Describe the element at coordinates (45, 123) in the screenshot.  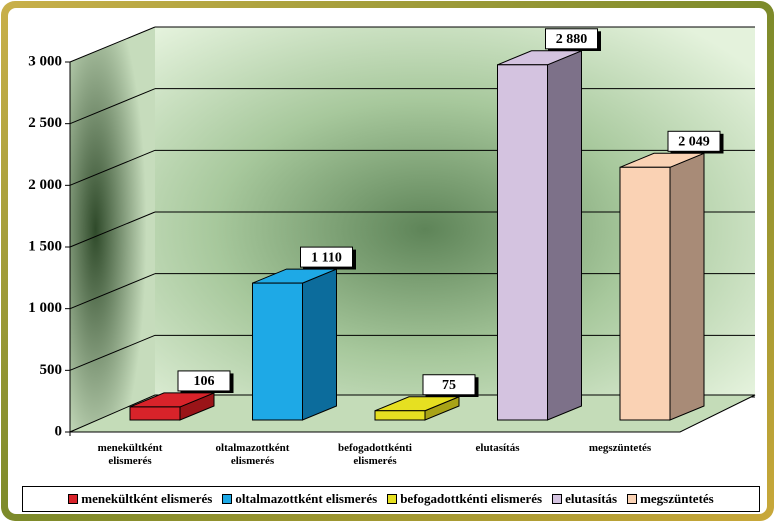
I see `y-tick-label: 2 500` at that location.